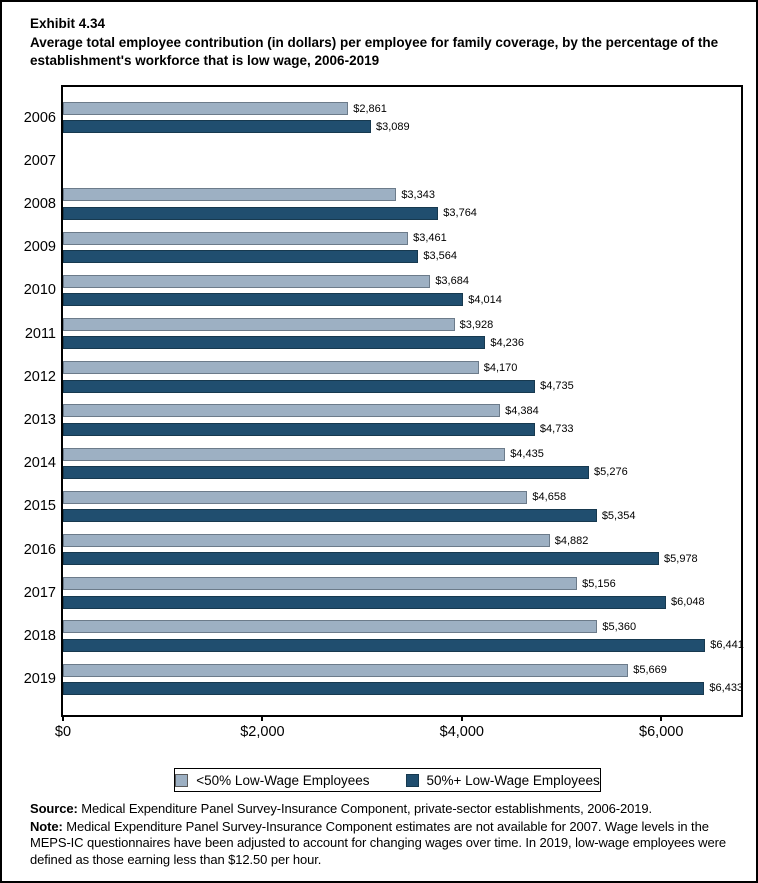 The image size is (758, 883). I want to click on y-axis-label-2019: 2019, so click(39, 679).